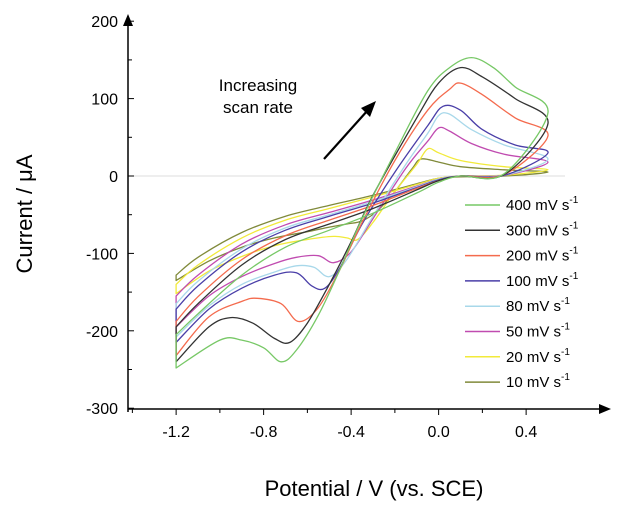  I want to click on legend-label: 400 mV s-1, so click(542, 204).